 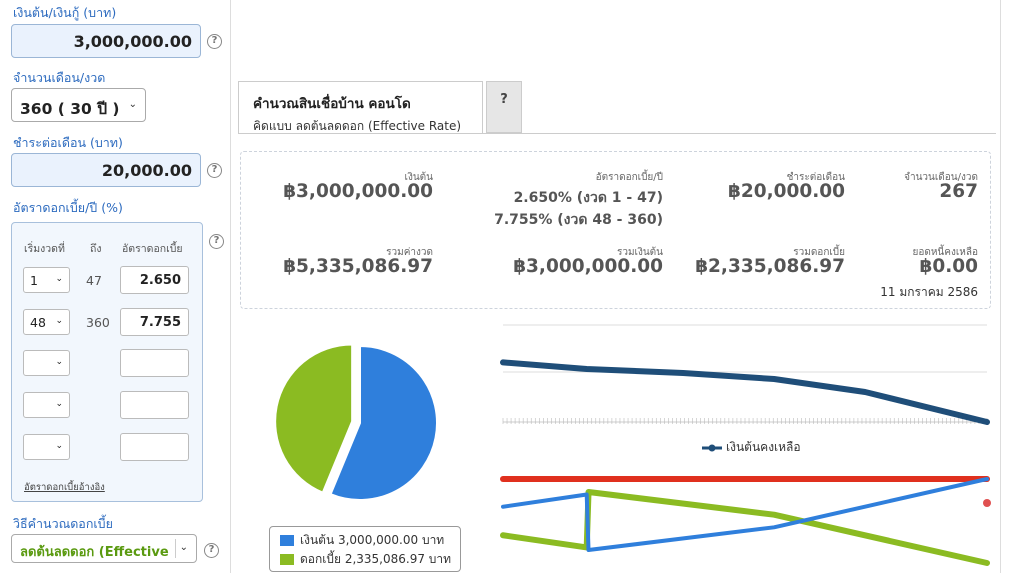 I want to click on rate-row-start: 1, so click(x=34, y=280).